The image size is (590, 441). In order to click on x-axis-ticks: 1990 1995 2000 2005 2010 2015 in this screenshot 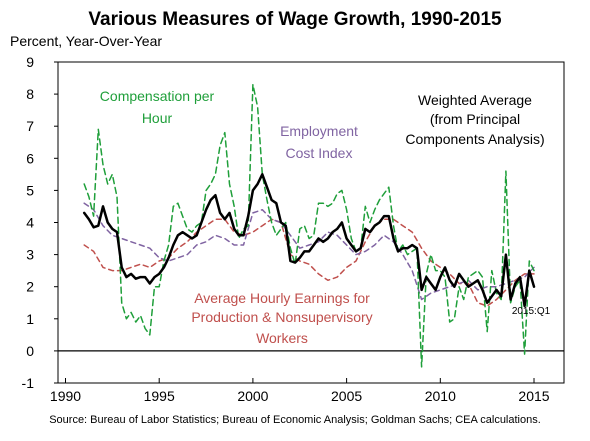, I will do `click(300, 391)`.